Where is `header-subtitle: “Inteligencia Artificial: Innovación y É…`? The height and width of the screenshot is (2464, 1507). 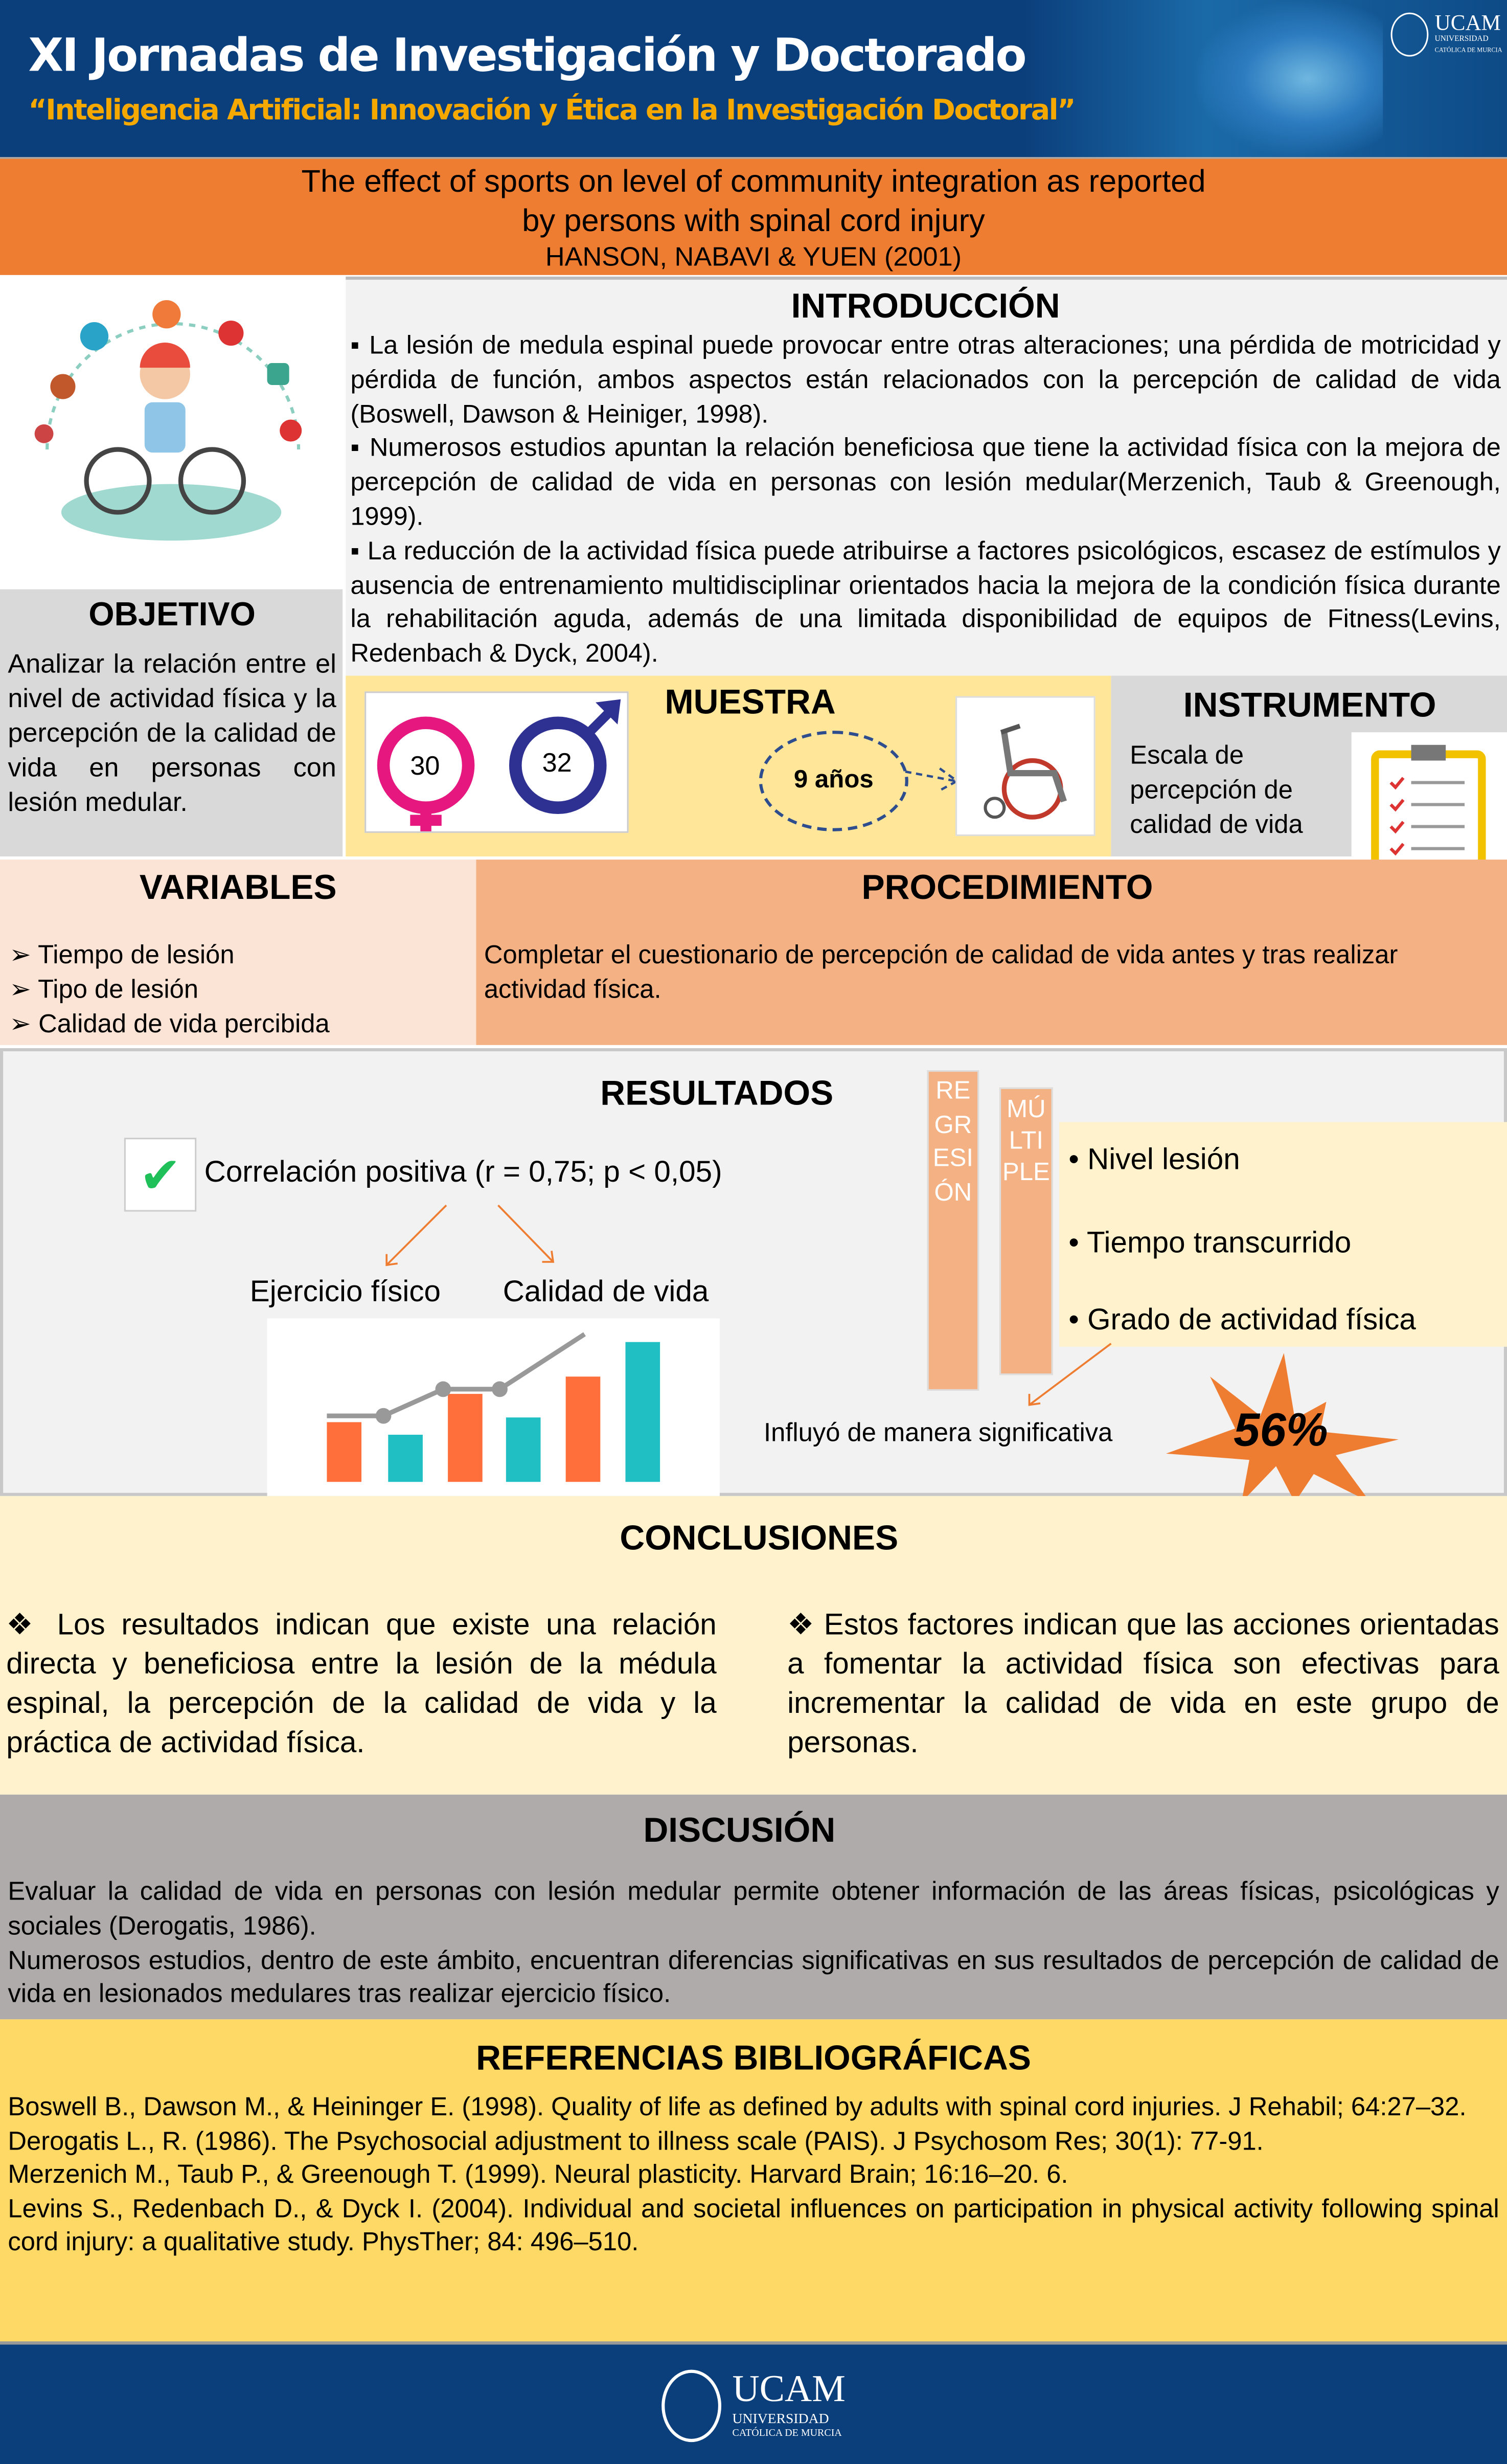
header-subtitle: “Inteligencia Artificial: Innovación y É… is located at coordinates (552, 111).